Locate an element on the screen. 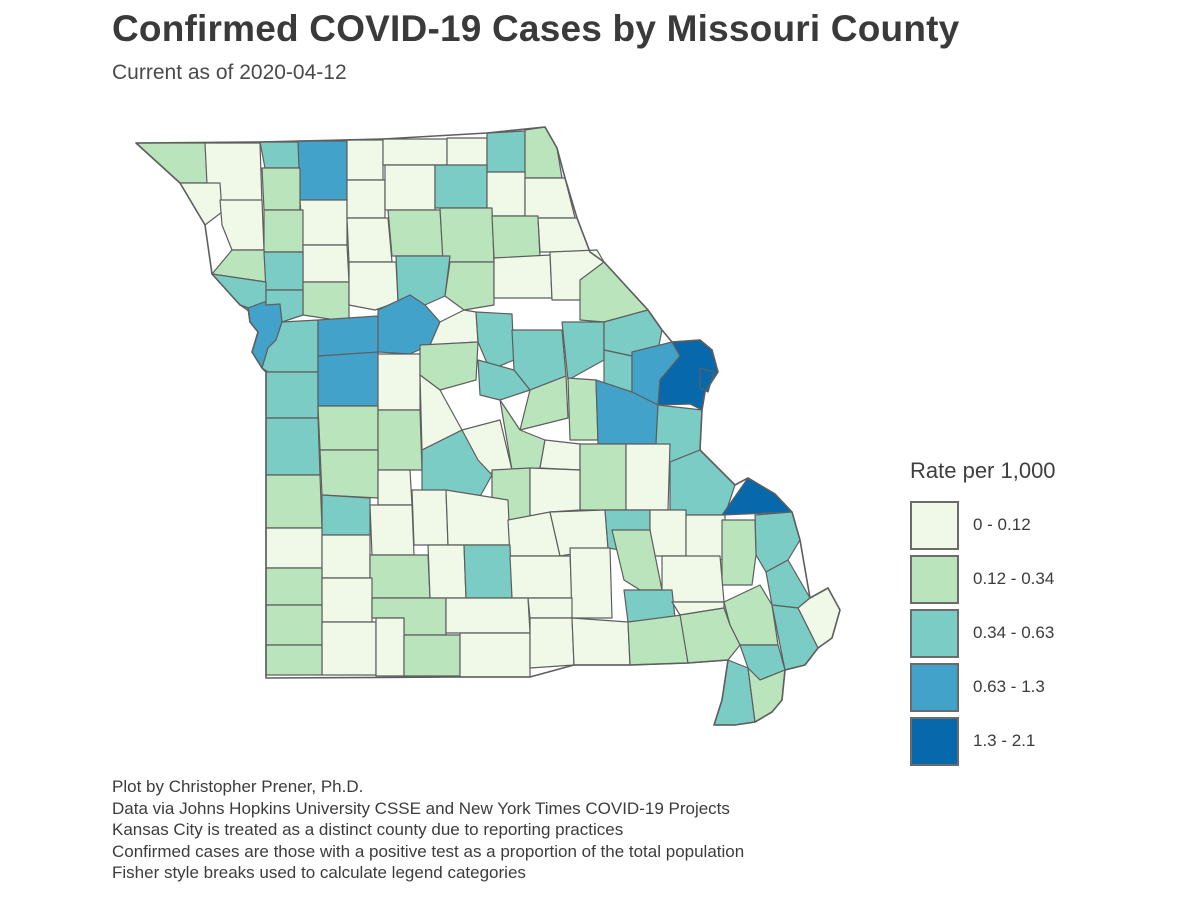 This screenshot has width=1200, height=900. legend-label: 1.3 - 2.1 is located at coordinates (1004, 740).